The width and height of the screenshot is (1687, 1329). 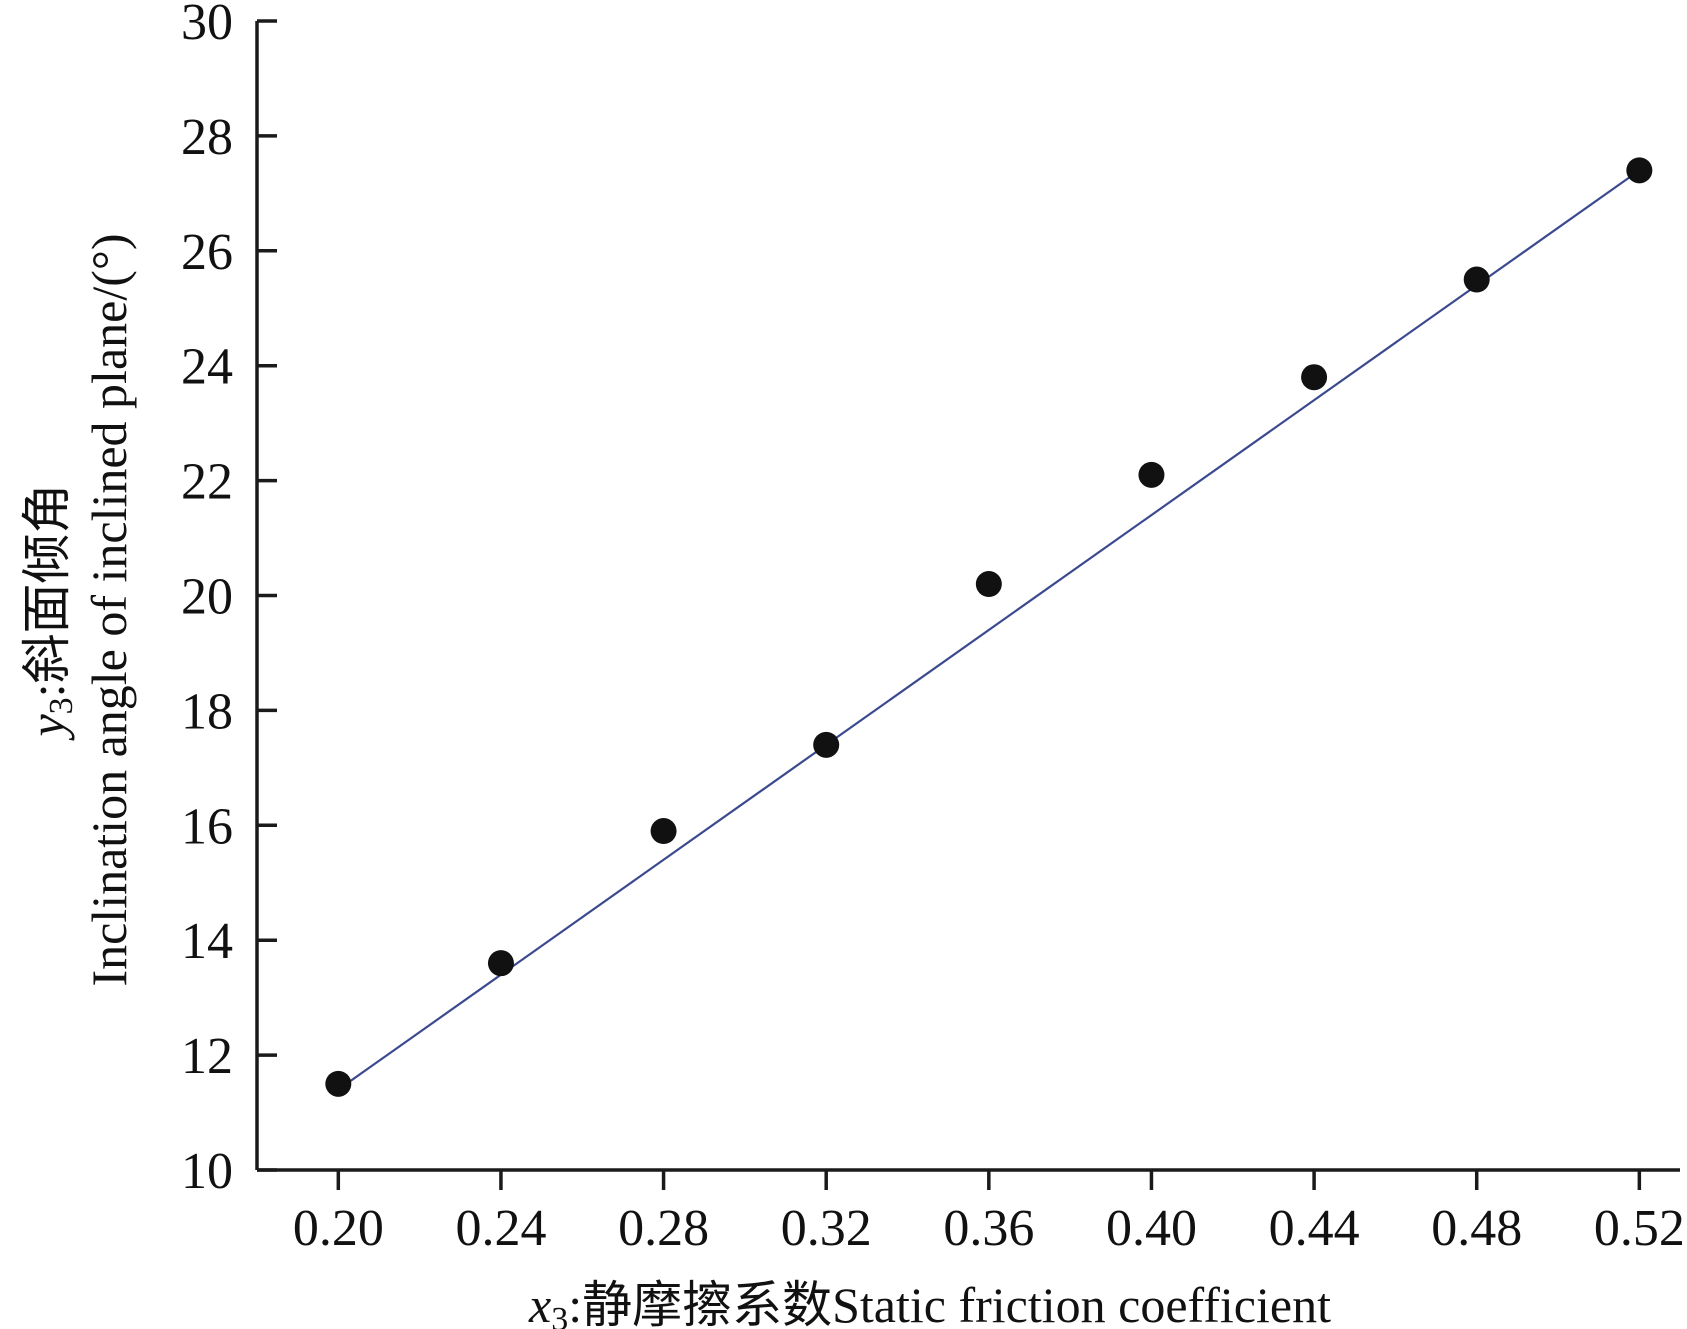 What do you see at coordinates (207, 252) in the screenshot?
I see `y-tick-label: 26` at bounding box center [207, 252].